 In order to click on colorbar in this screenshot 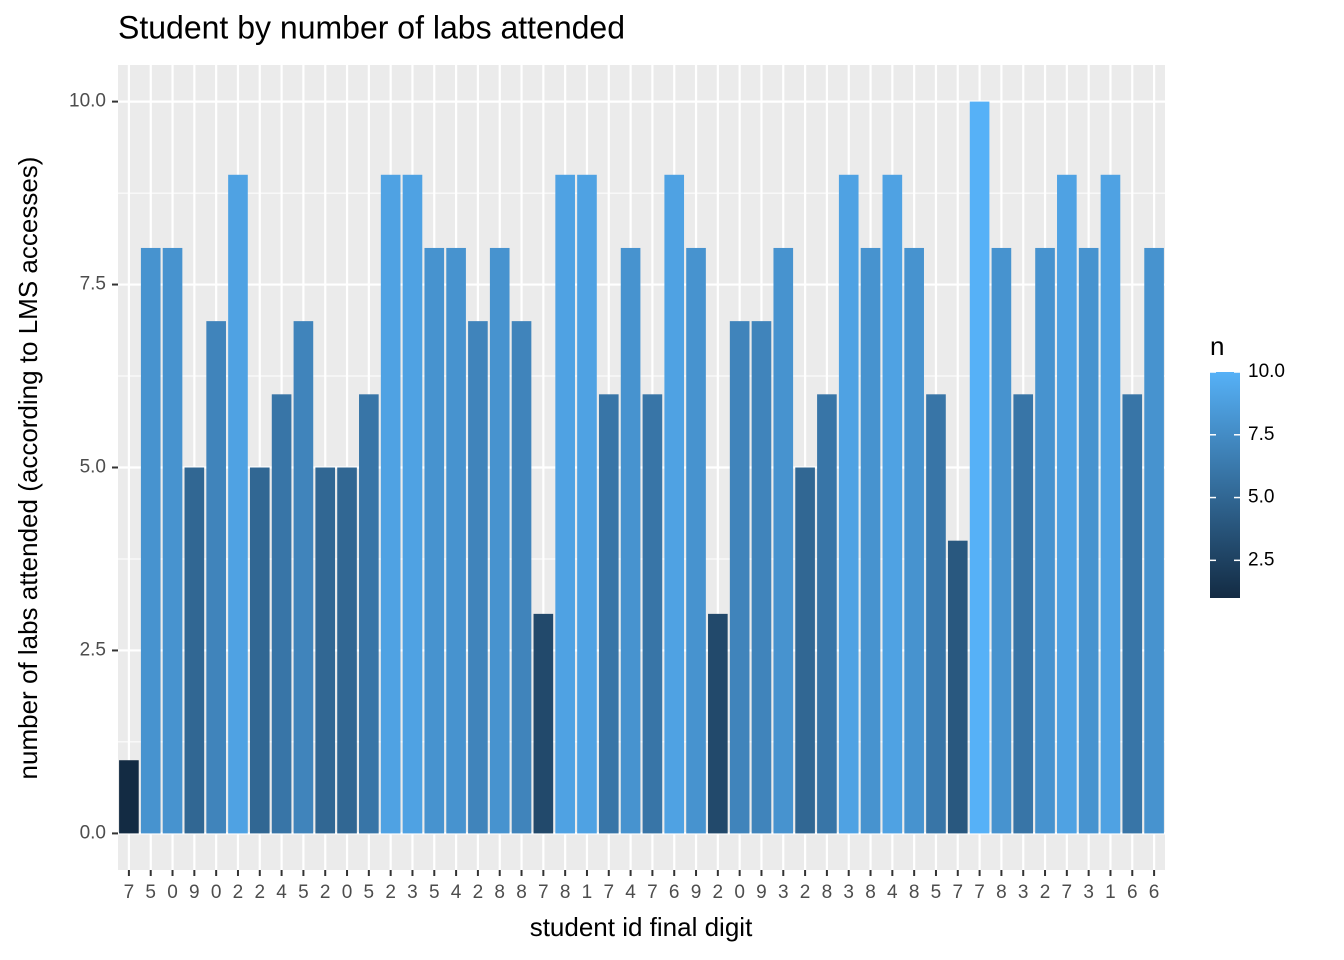, I will do `click(1225, 485)`.